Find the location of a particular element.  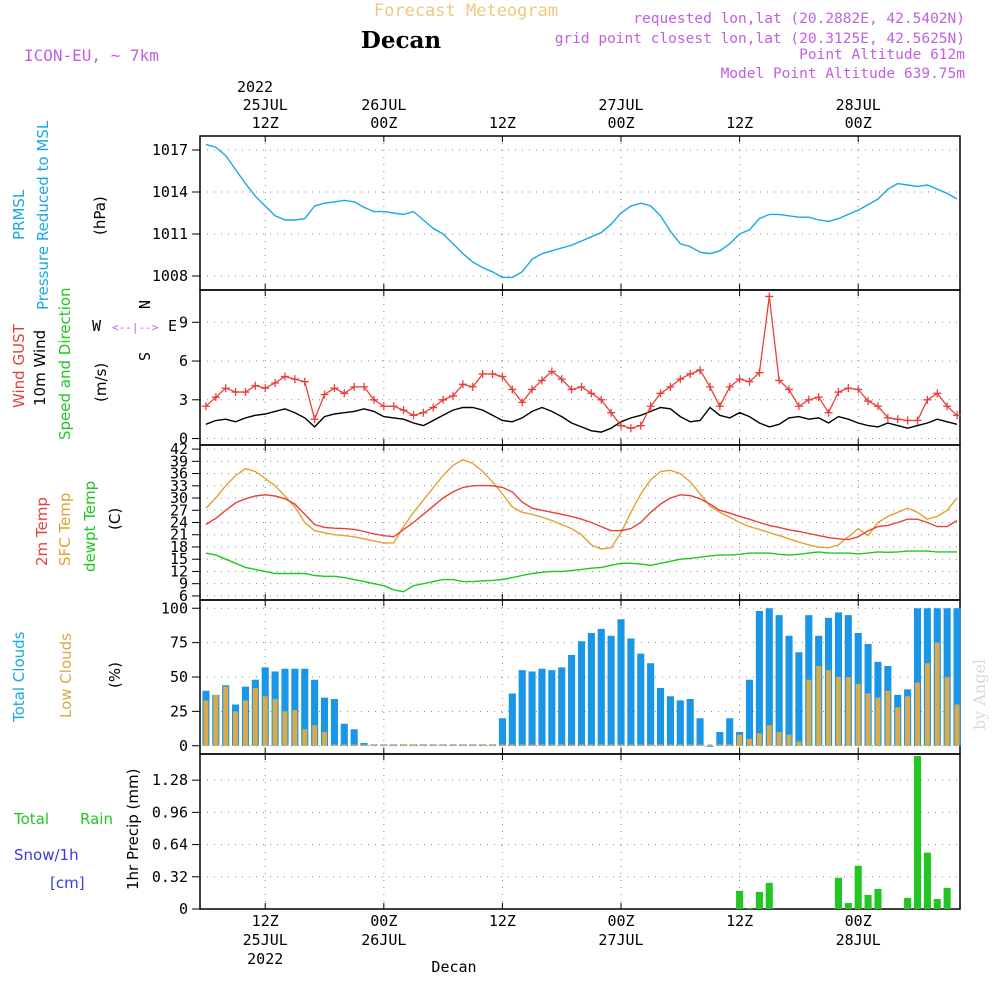

precip-ytick-label: 0.64 is located at coordinates (170, 845).